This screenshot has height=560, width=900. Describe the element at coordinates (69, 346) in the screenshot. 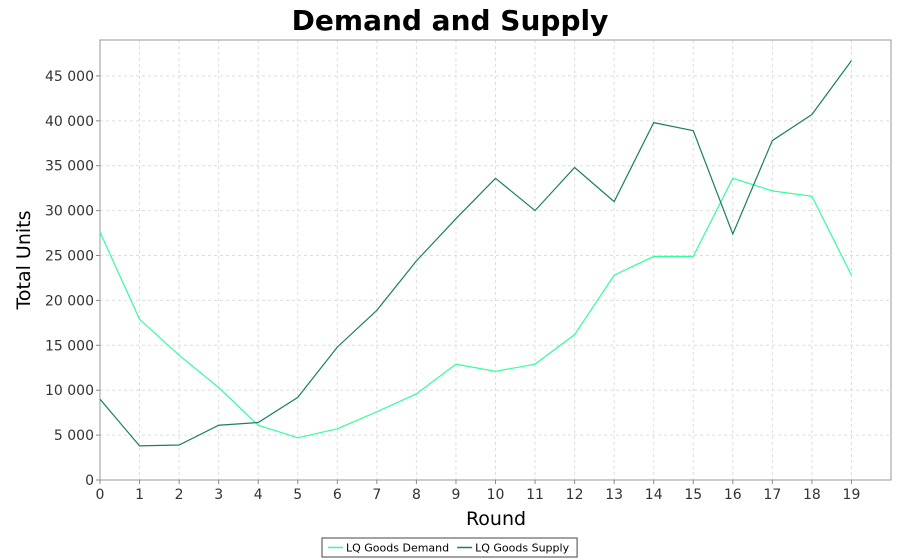

I see `y-tick-label: 15 000` at that location.